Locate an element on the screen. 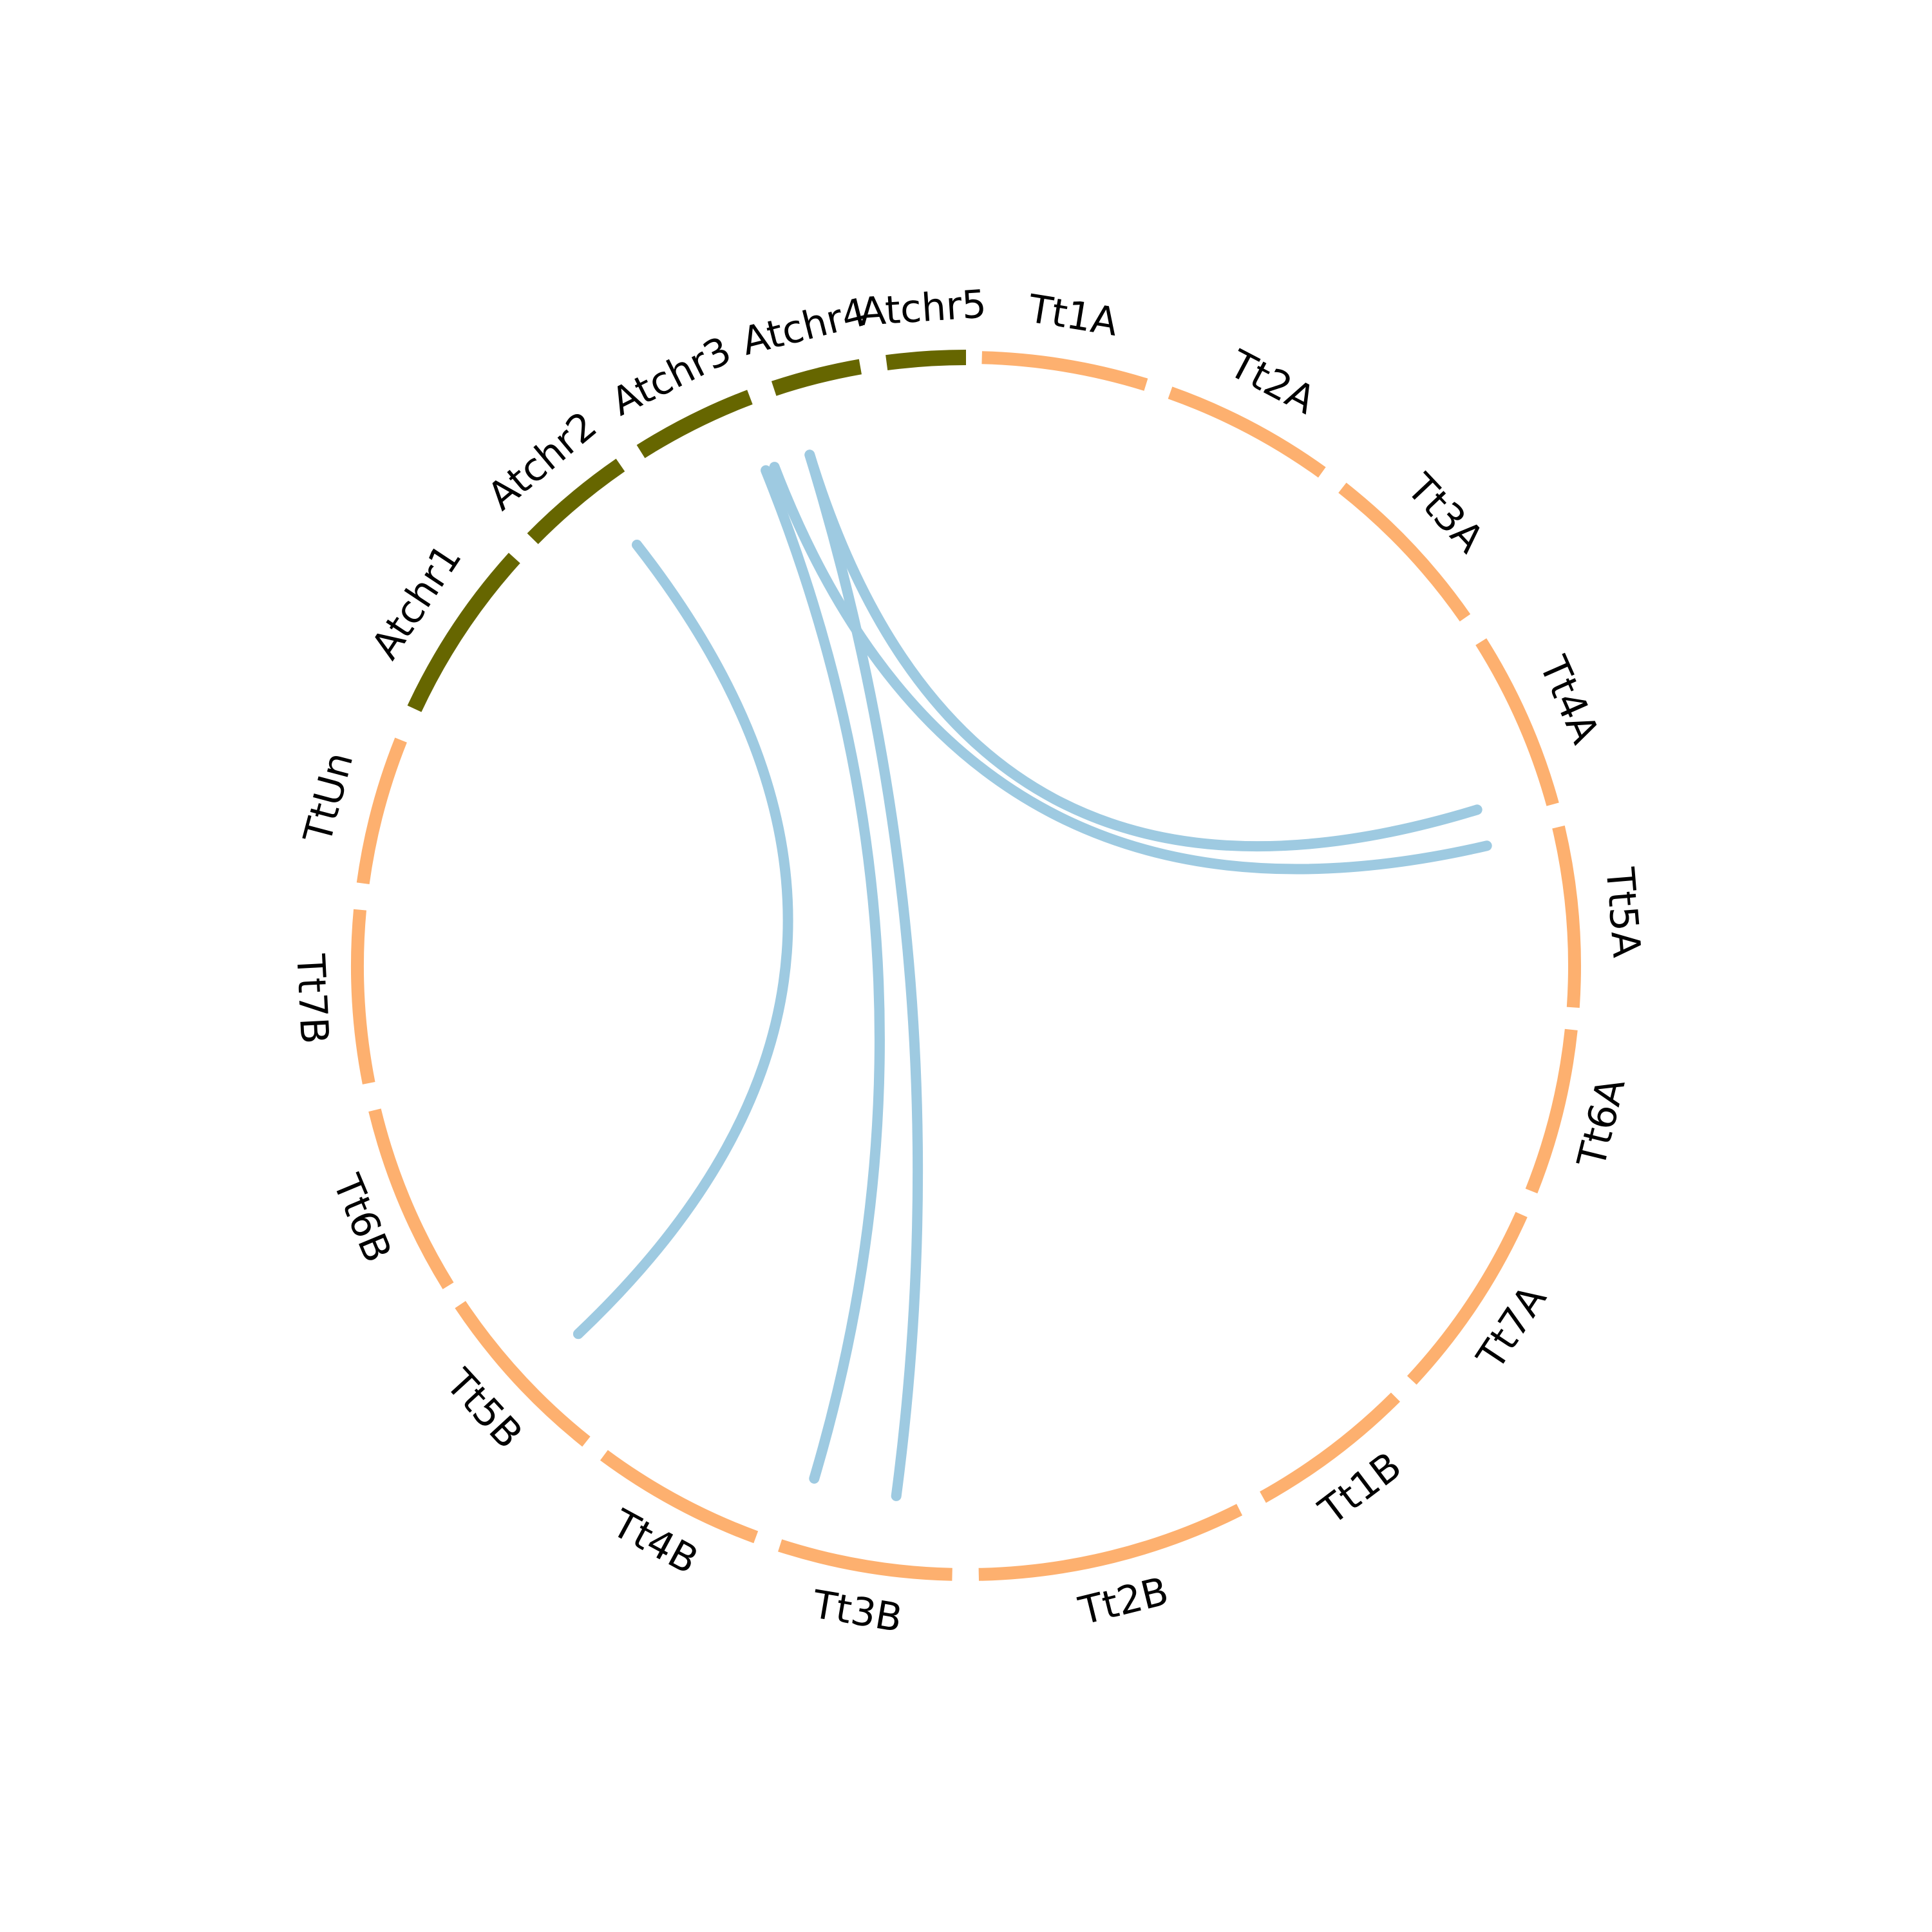 Image resolution: width=1932 pixels, height=1932 pixels. synteny-link-atchr4-tt3b is located at coordinates (863, 975).